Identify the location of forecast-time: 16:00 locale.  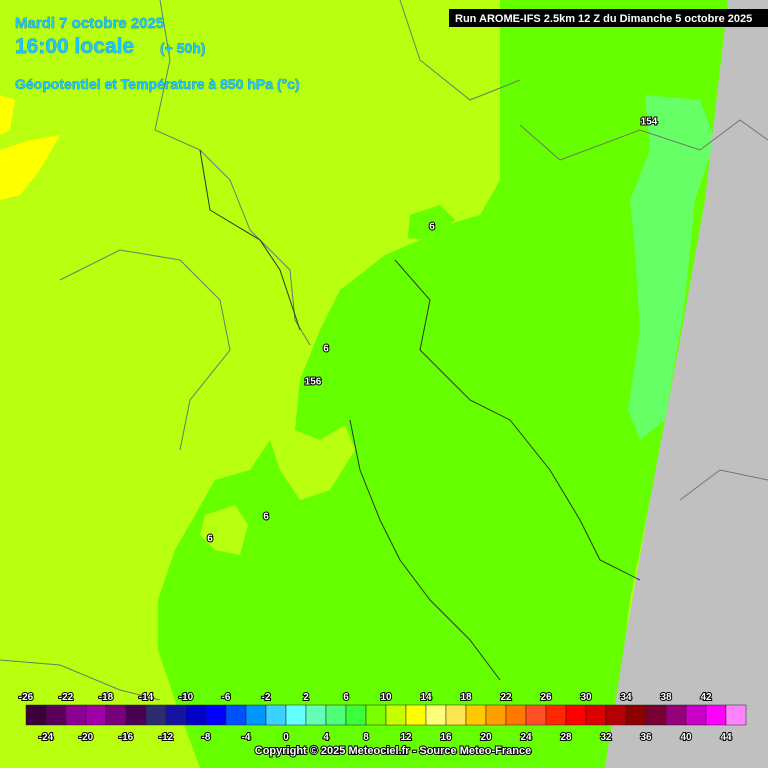
(74, 46).